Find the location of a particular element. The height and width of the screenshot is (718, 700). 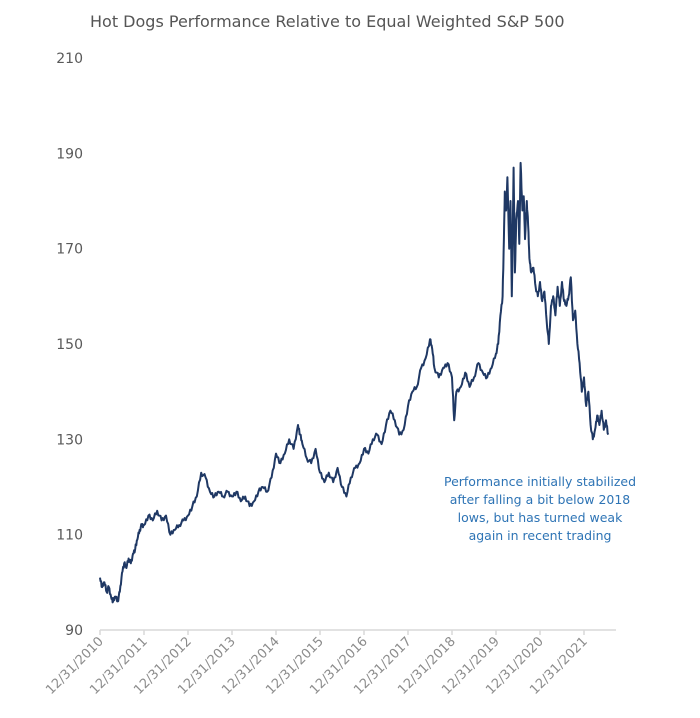

y-tick-label: 210 is located at coordinates (69, 59).